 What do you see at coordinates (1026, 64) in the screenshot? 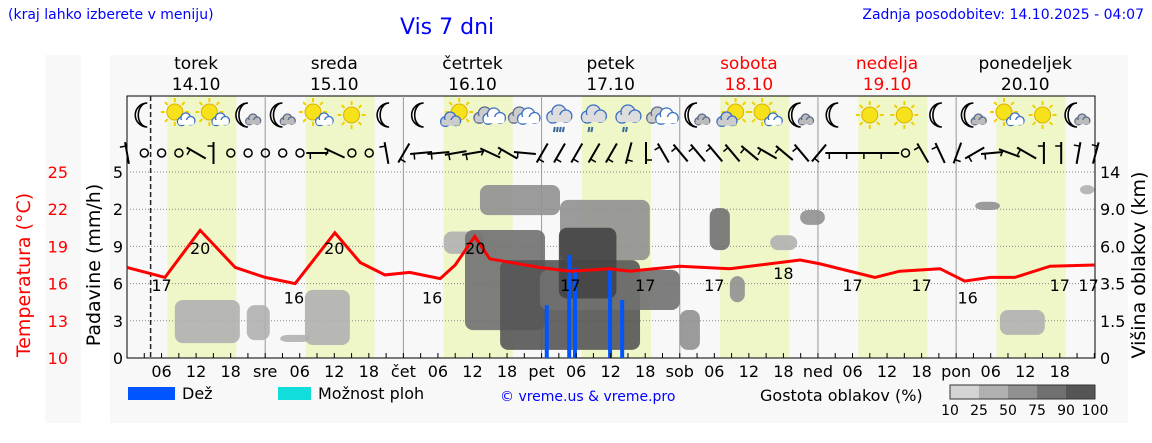
I see `day-name: ponedeljek` at bounding box center [1026, 64].